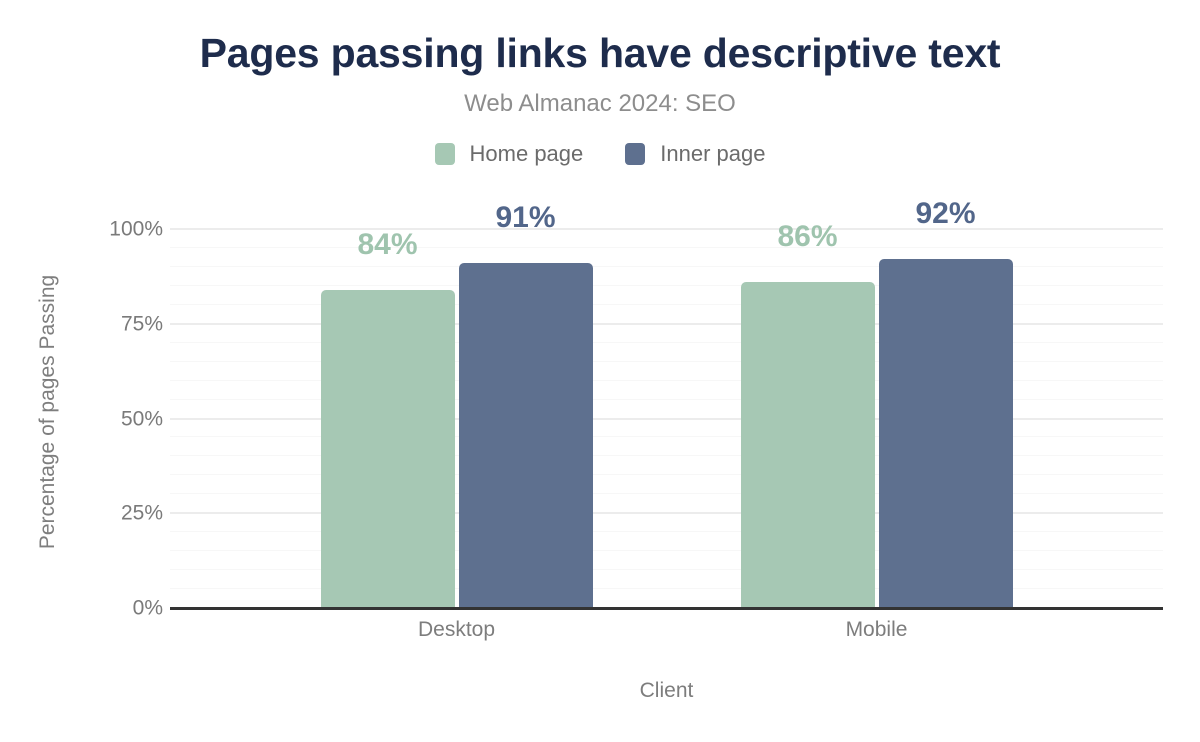 The height and width of the screenshot is (742, 1200). What do you see at coordinates (945, 214) in the screenshot?
I see `bar-value-label: 92%` at bounding box center [945, 214].